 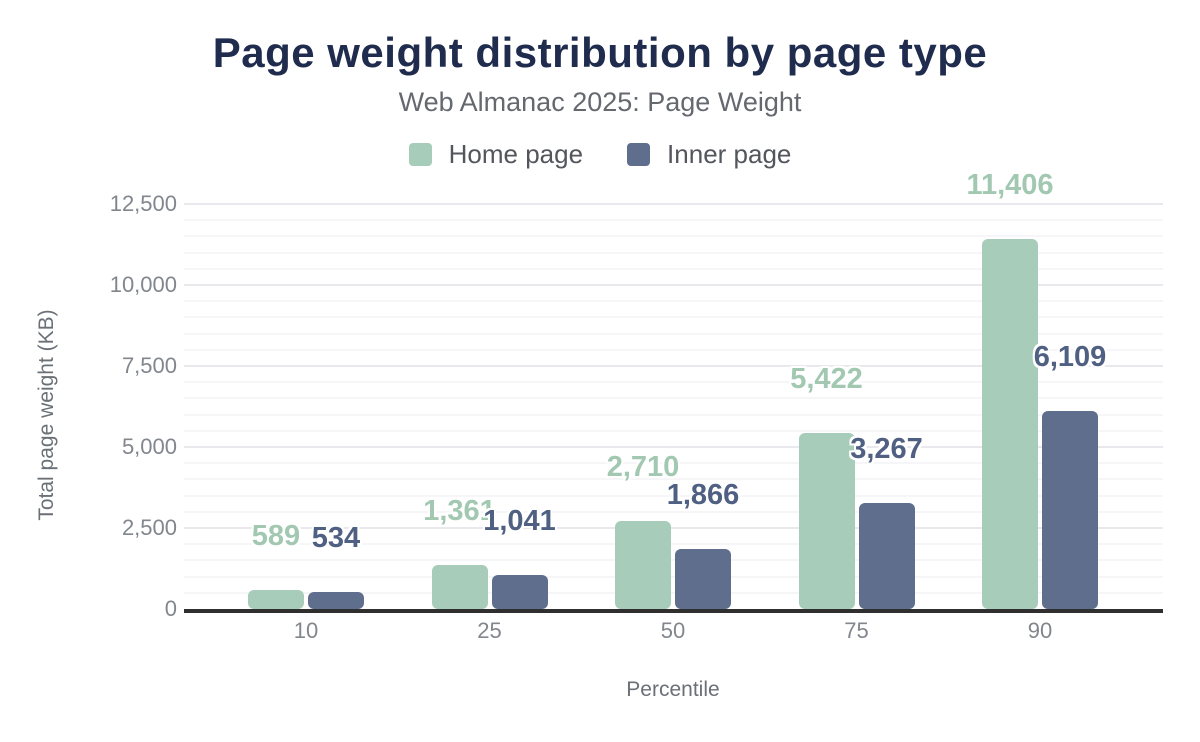 What do you see at coordinates (519, 521) in the screenshot?
I see `value-label-inner-page-p25: 1,041` at bounding box center [519, 521].